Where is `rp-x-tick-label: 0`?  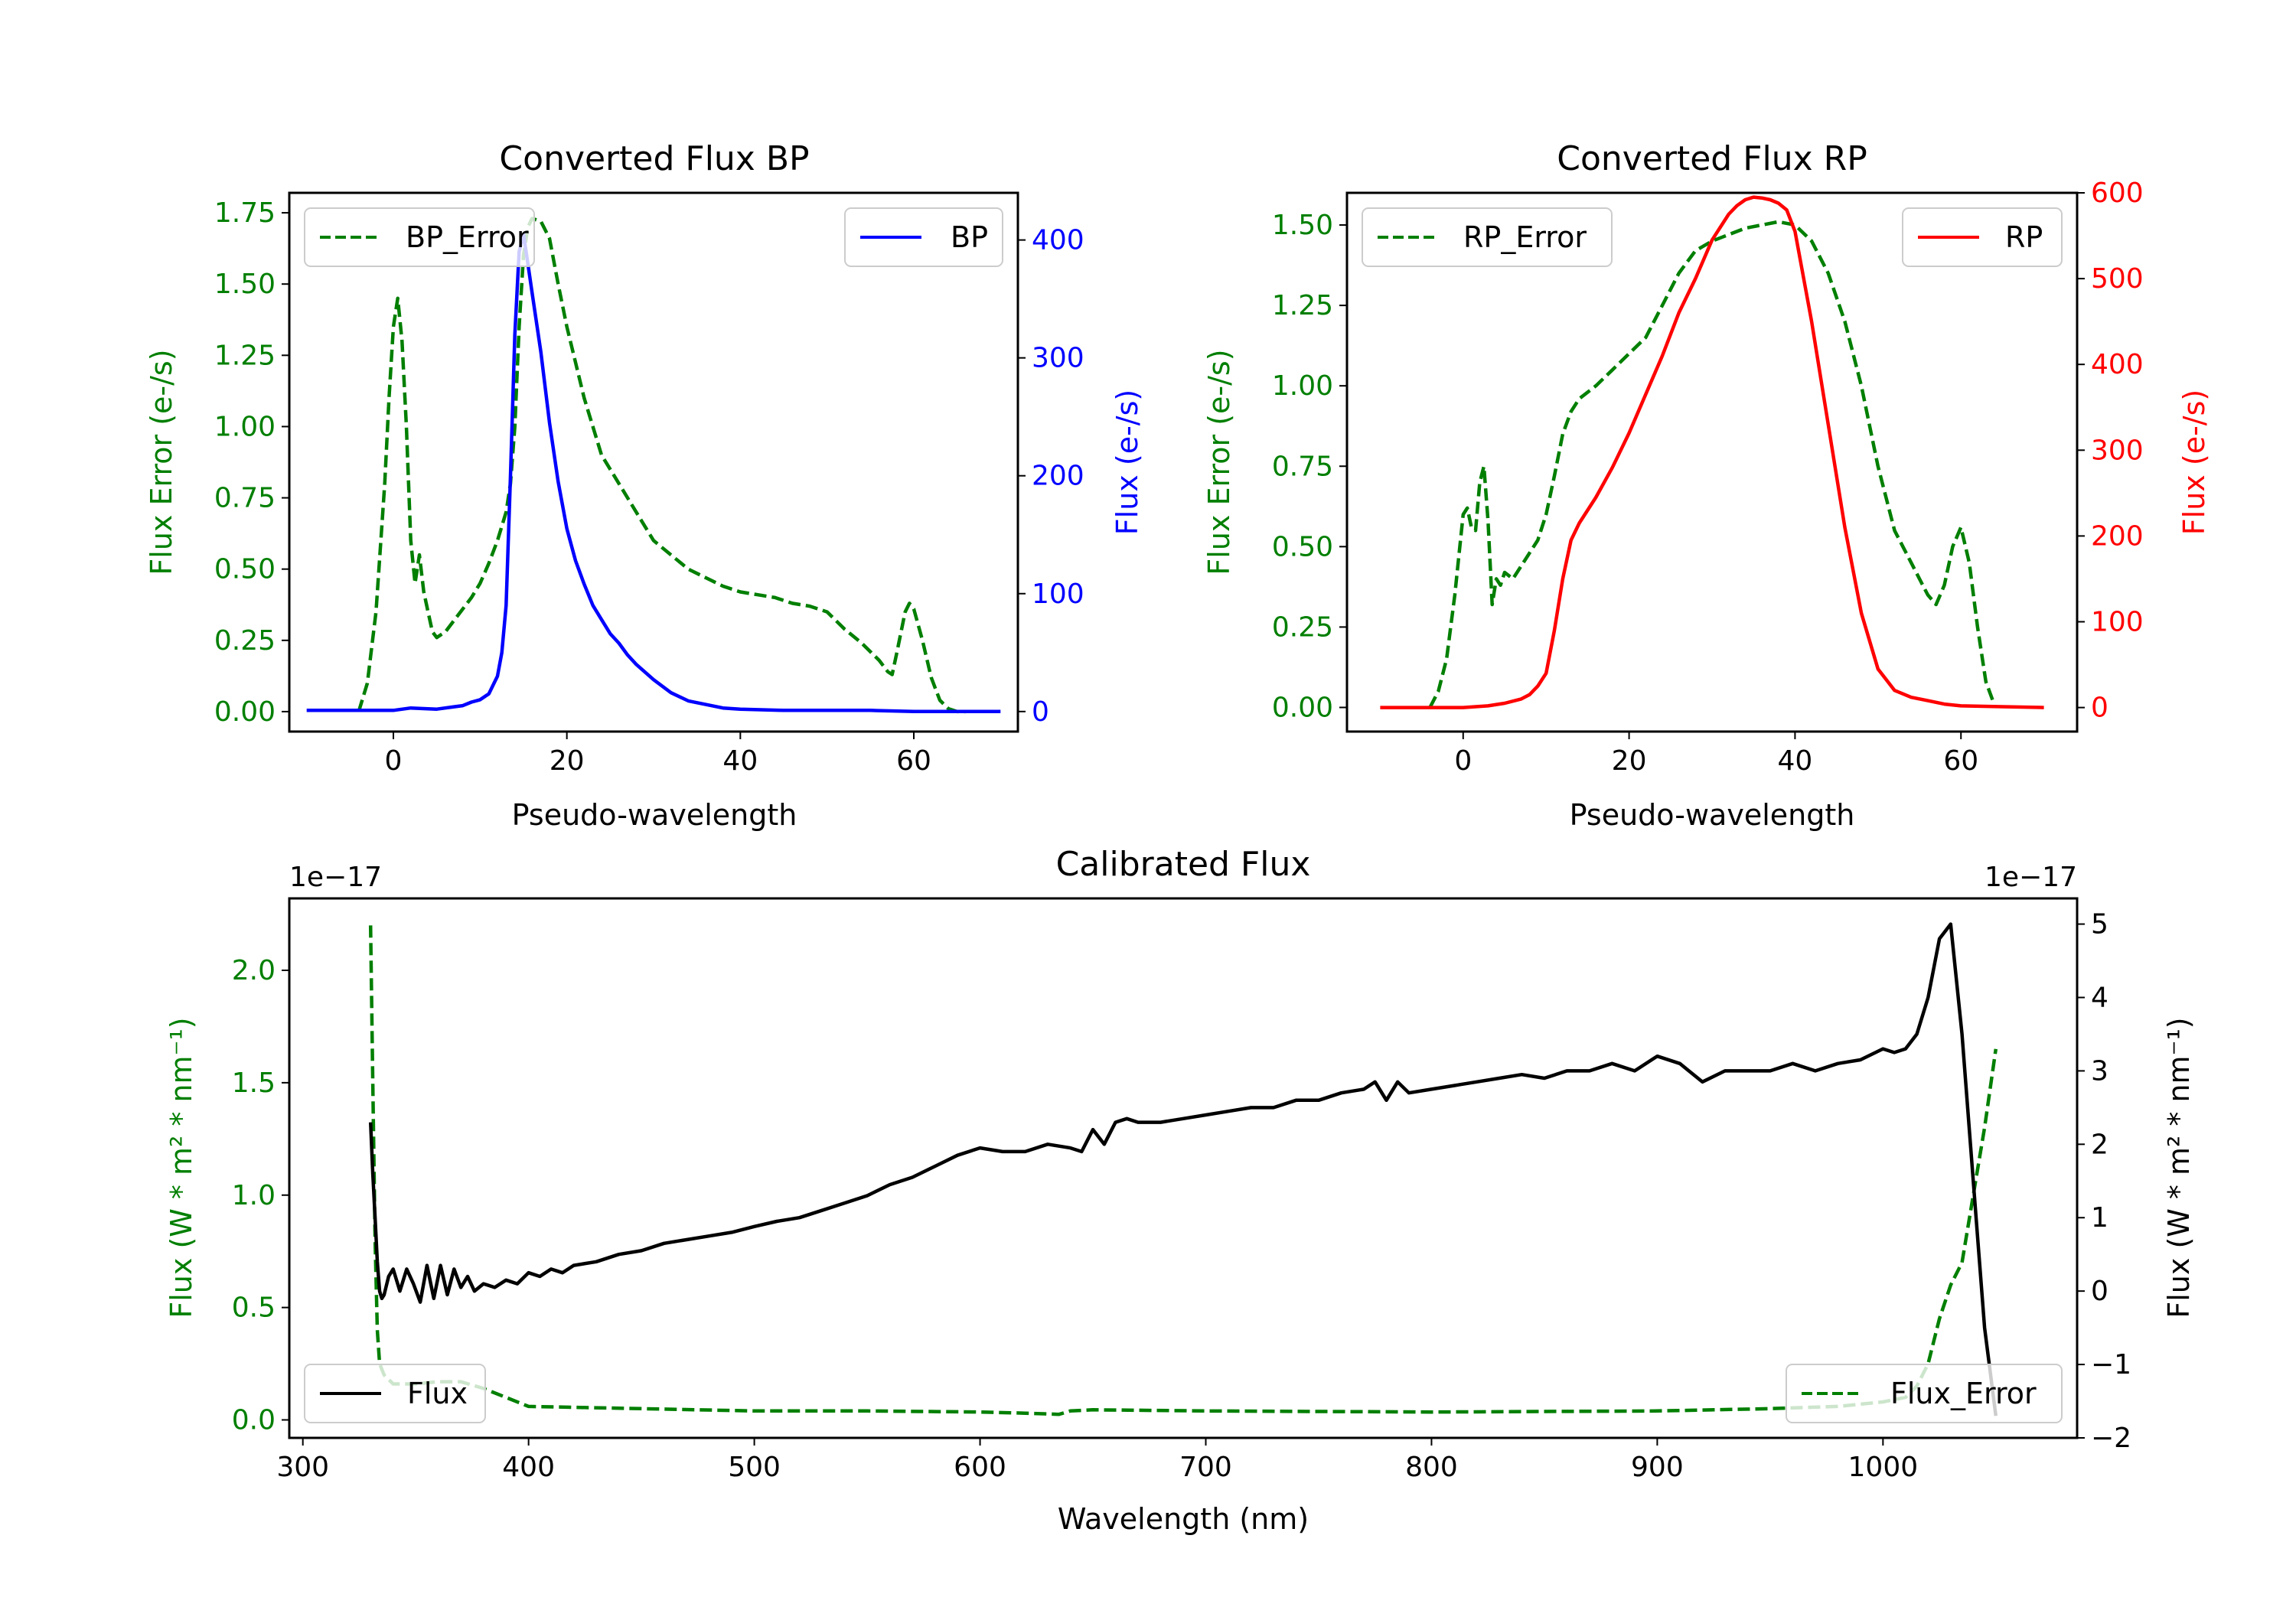 rp-x-tick-label: 0 is located at coordinates (1463, 761).